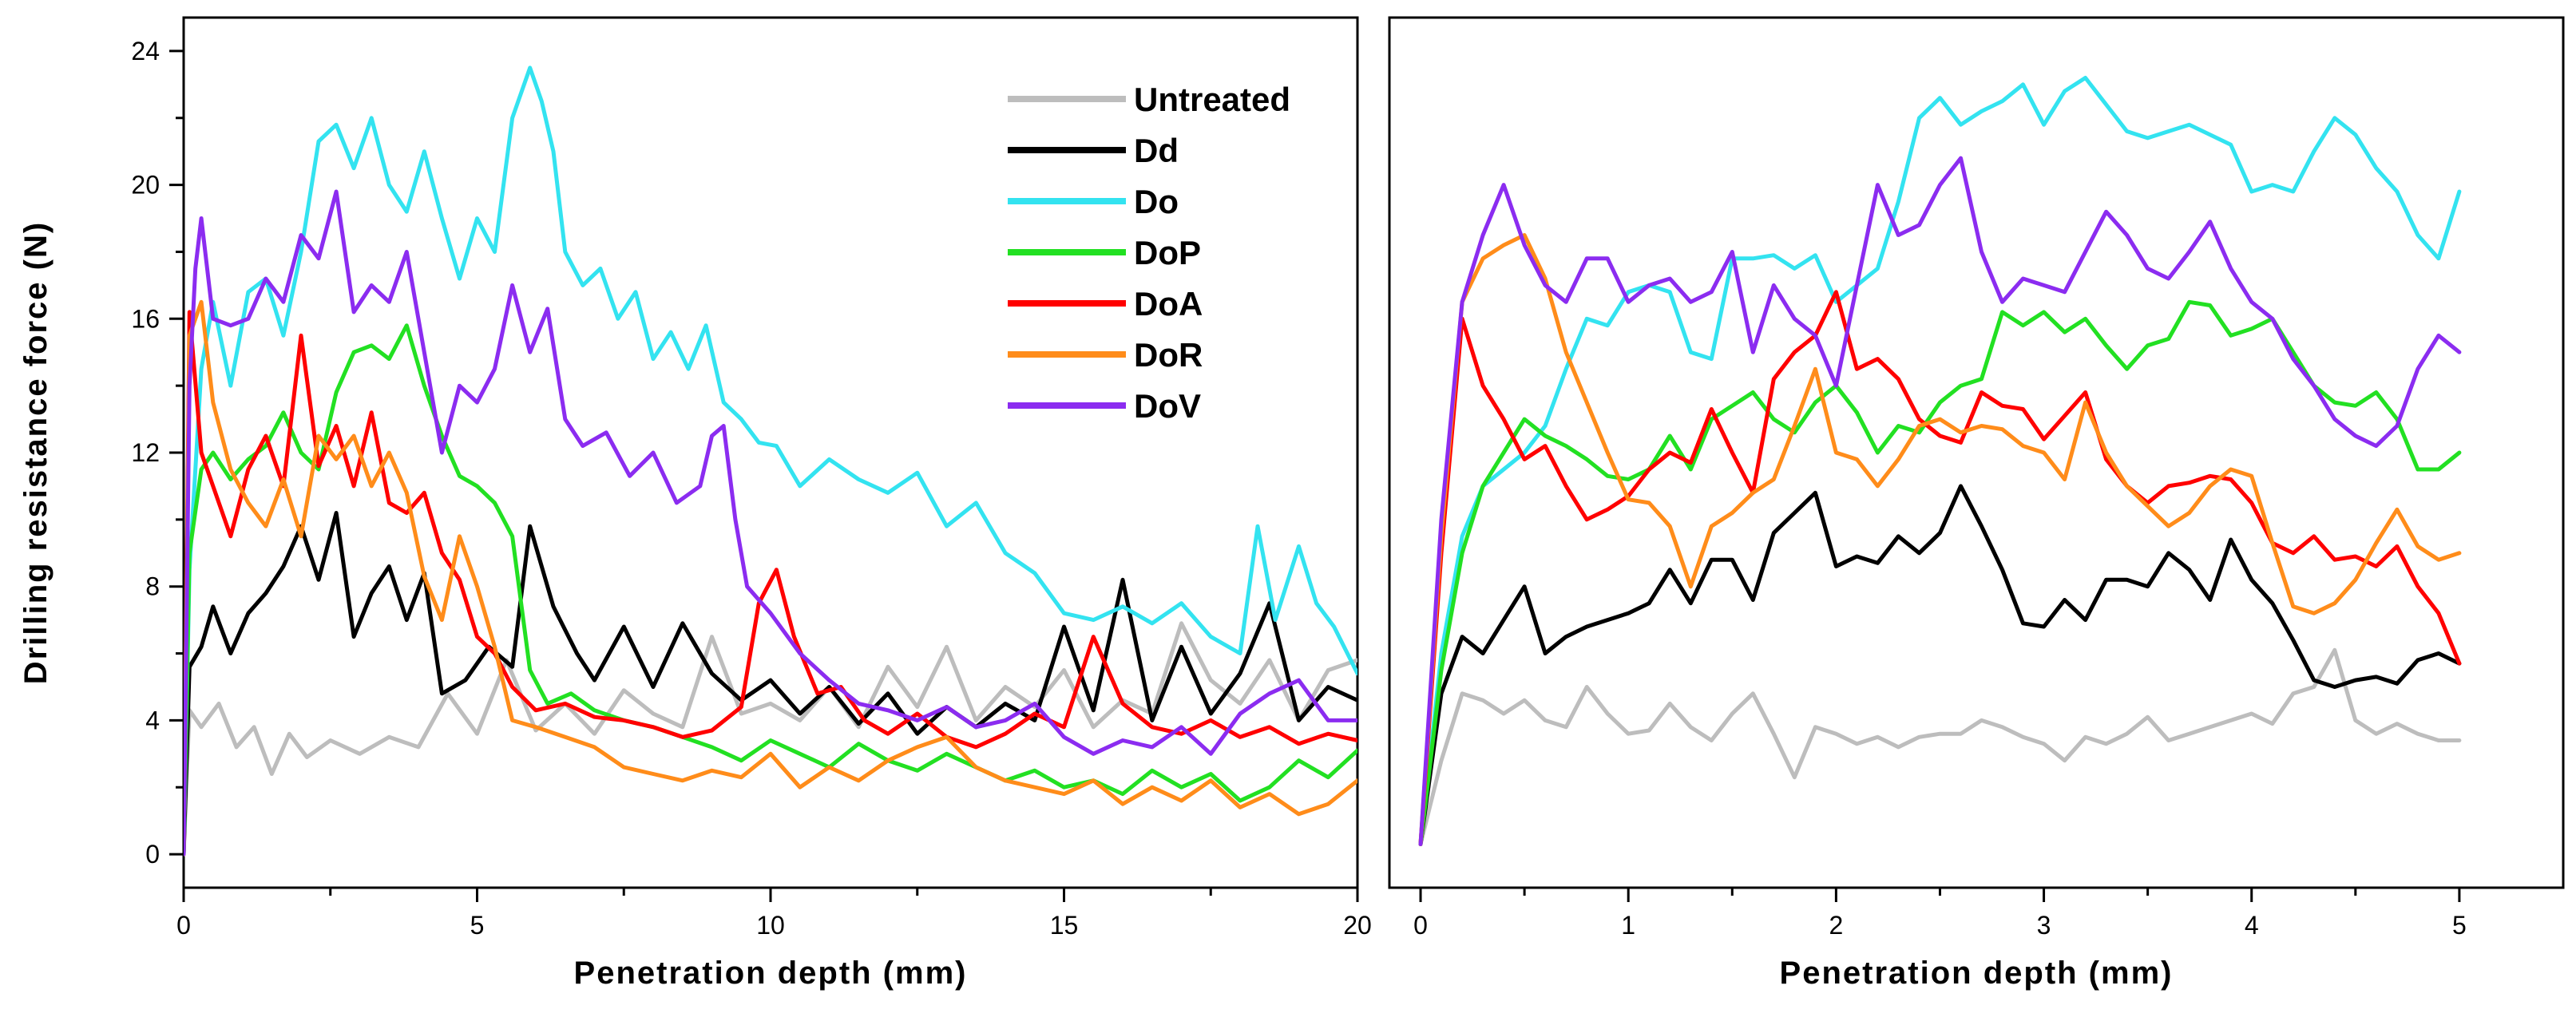  I want to click on series-line-dd, so click(1940, 665).